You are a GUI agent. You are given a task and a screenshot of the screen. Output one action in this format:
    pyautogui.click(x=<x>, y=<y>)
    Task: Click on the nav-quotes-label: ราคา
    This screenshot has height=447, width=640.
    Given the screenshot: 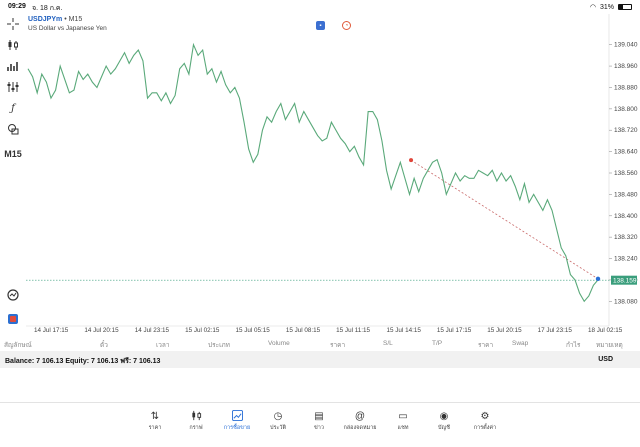 What is the action you would take?
    pyautogui.click(x=155, y=428)
    